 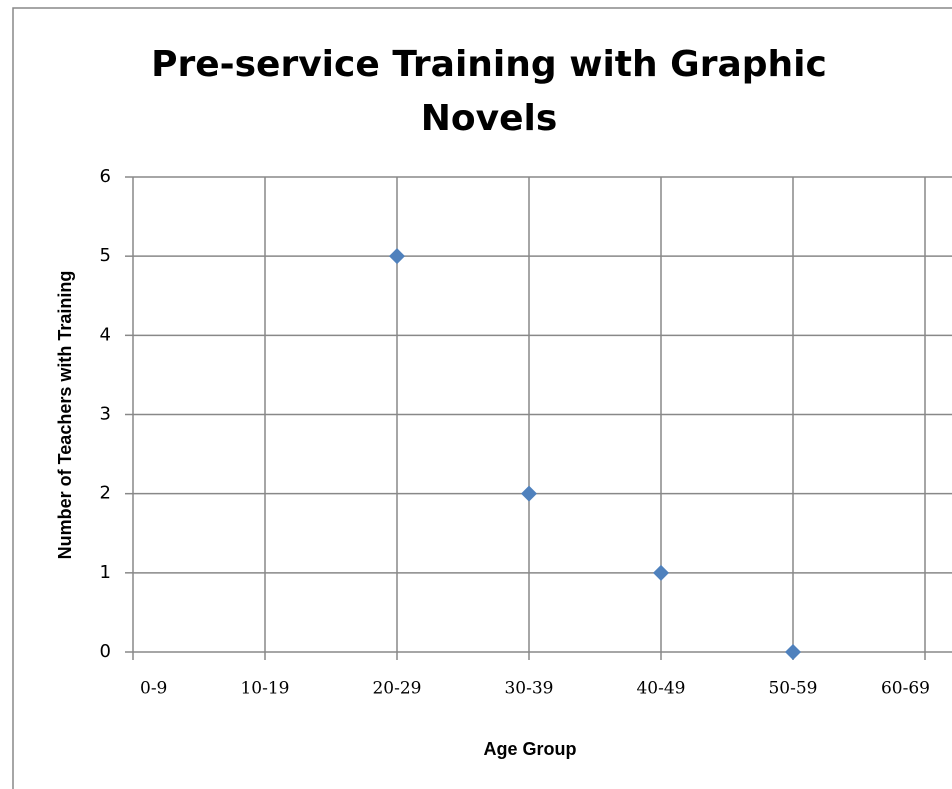 I want to click on y-tick-label: 2, so click(x=105, y=493).